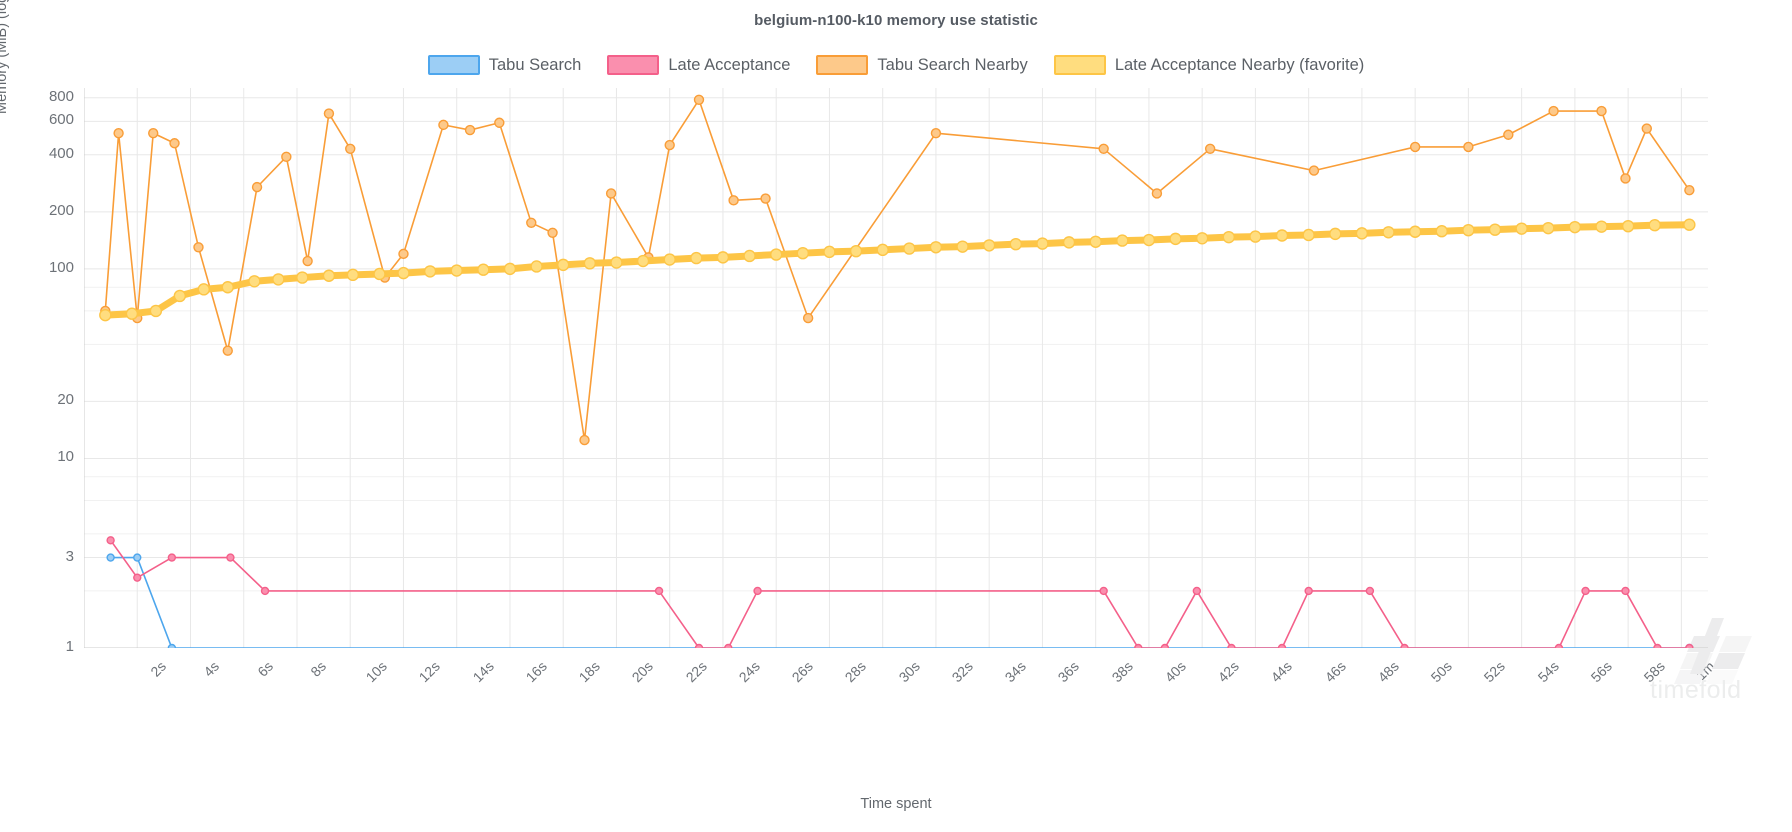  I want to click on legend-item: Tabu Search Nearby, so click(922, 65).